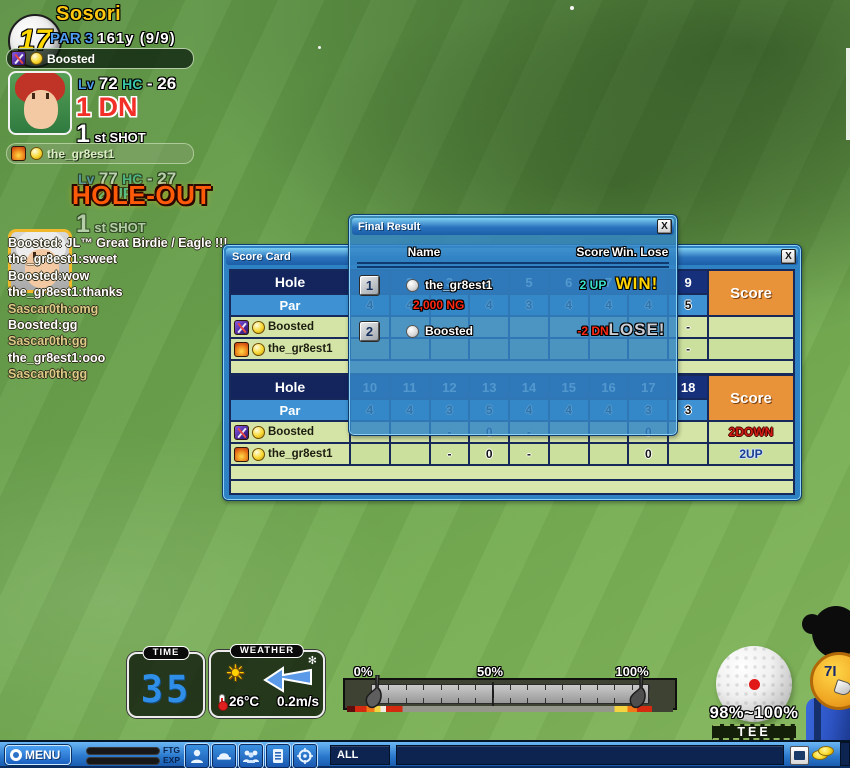 The height and width of the screenshot is (768, 850). Describe the element at coordinates (812, 624) in the screenshot. I see `caddie-ear-silhouette` at that location.